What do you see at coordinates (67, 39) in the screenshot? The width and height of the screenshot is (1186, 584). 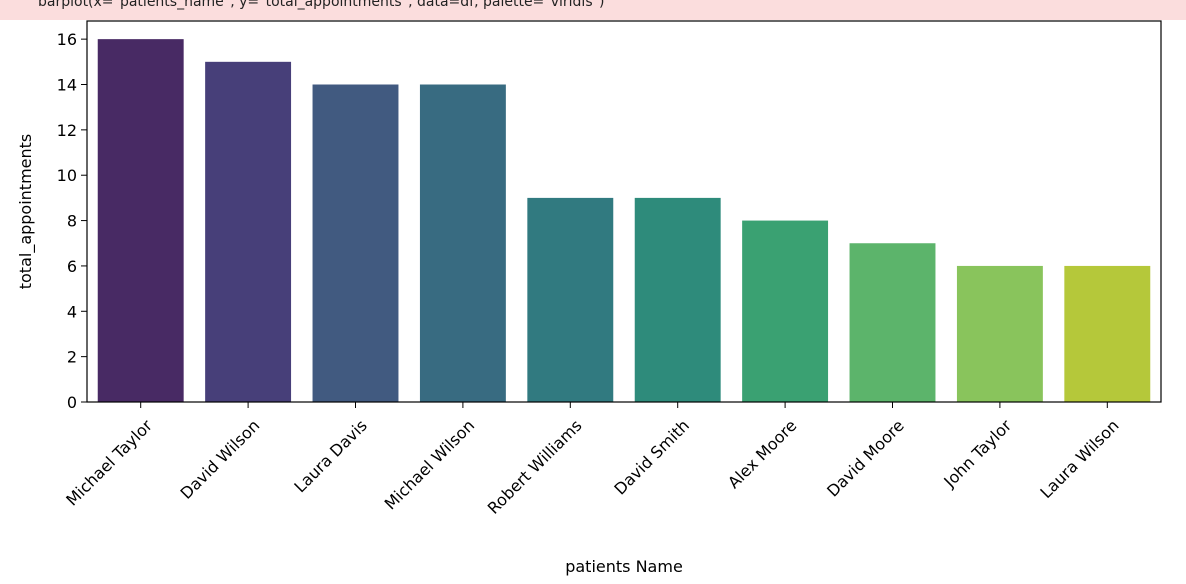 I see `y-tick-label: 16` at bounding box center [67, 39].